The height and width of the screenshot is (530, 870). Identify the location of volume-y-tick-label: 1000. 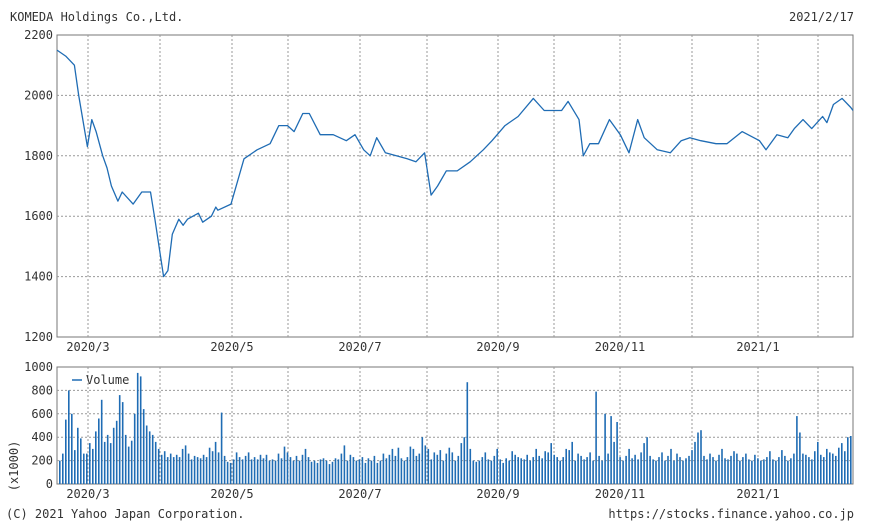
(38, 367).